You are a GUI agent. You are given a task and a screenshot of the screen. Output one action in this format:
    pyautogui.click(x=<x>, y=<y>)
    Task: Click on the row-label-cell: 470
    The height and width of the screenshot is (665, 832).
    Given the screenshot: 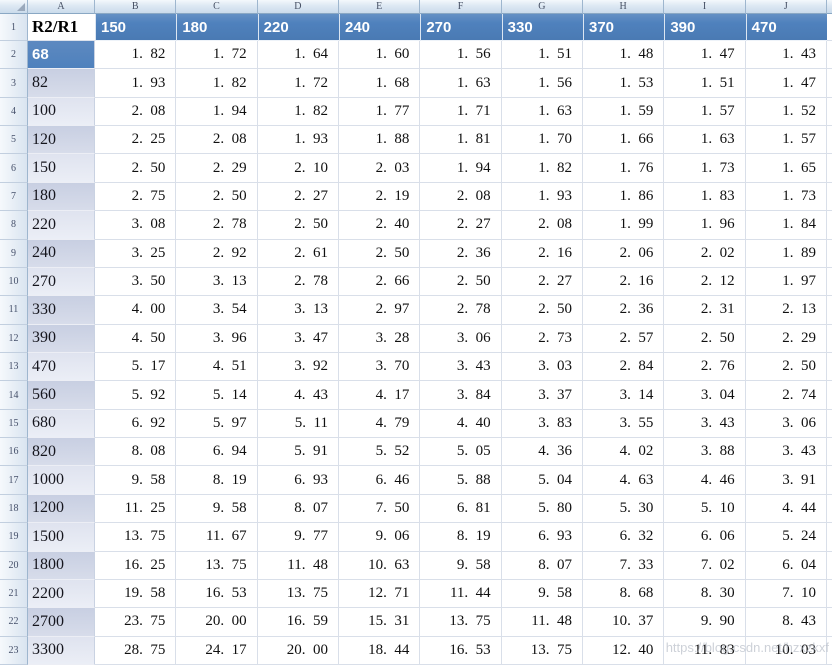 What is the action you would take?
    pyautogui.click(x=61, y=367)
    